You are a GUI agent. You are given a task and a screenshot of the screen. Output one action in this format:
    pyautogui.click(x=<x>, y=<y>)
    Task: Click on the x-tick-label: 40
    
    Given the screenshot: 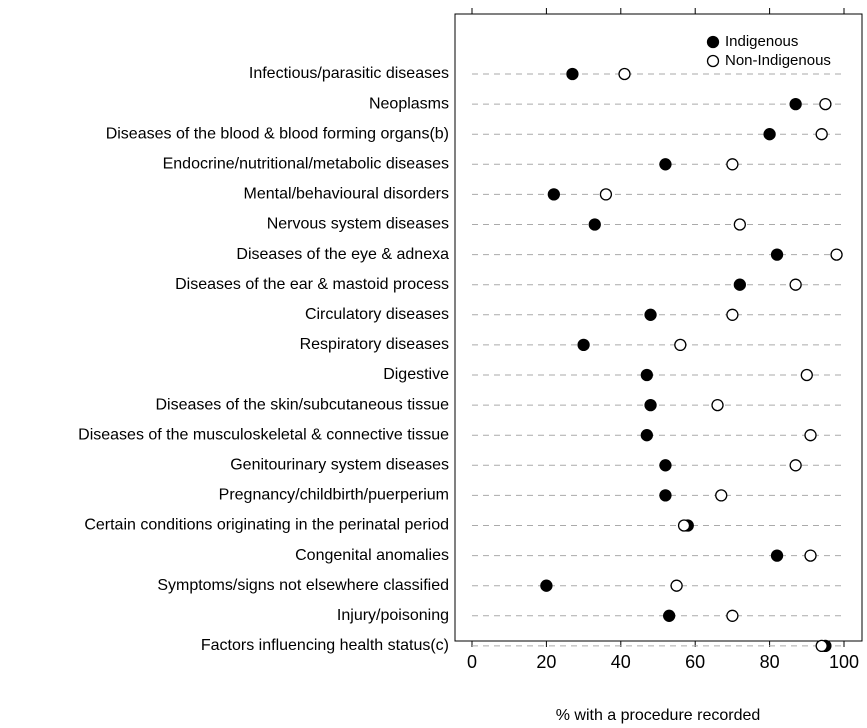 What is the action you would take?
    pyautogui.click(x=621, y=662)
    